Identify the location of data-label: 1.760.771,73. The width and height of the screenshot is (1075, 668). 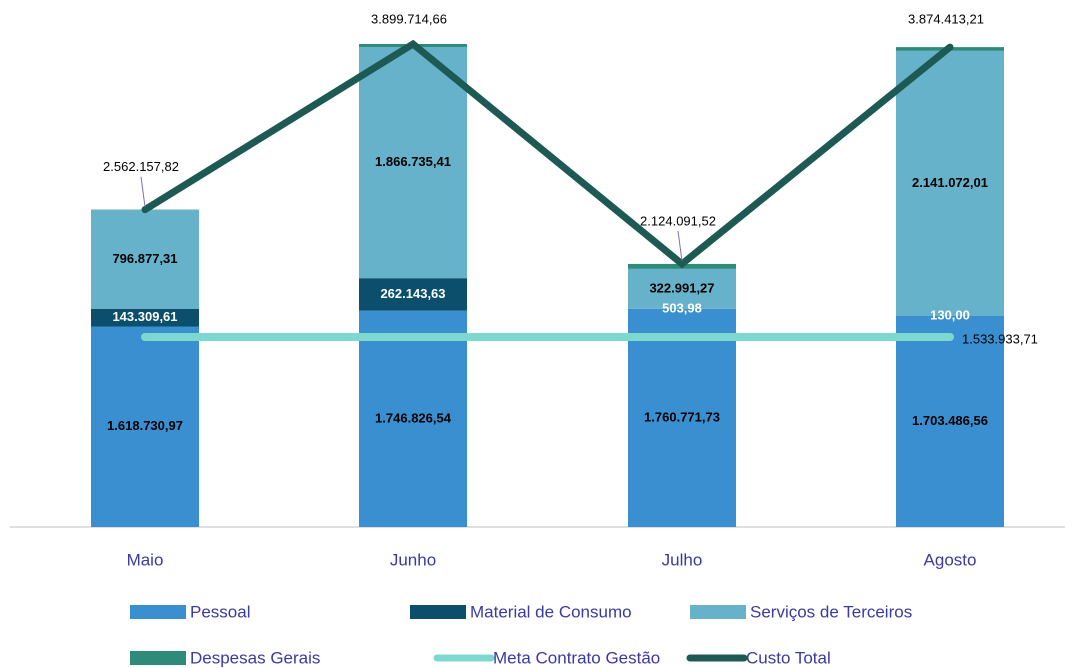
(682, 416).